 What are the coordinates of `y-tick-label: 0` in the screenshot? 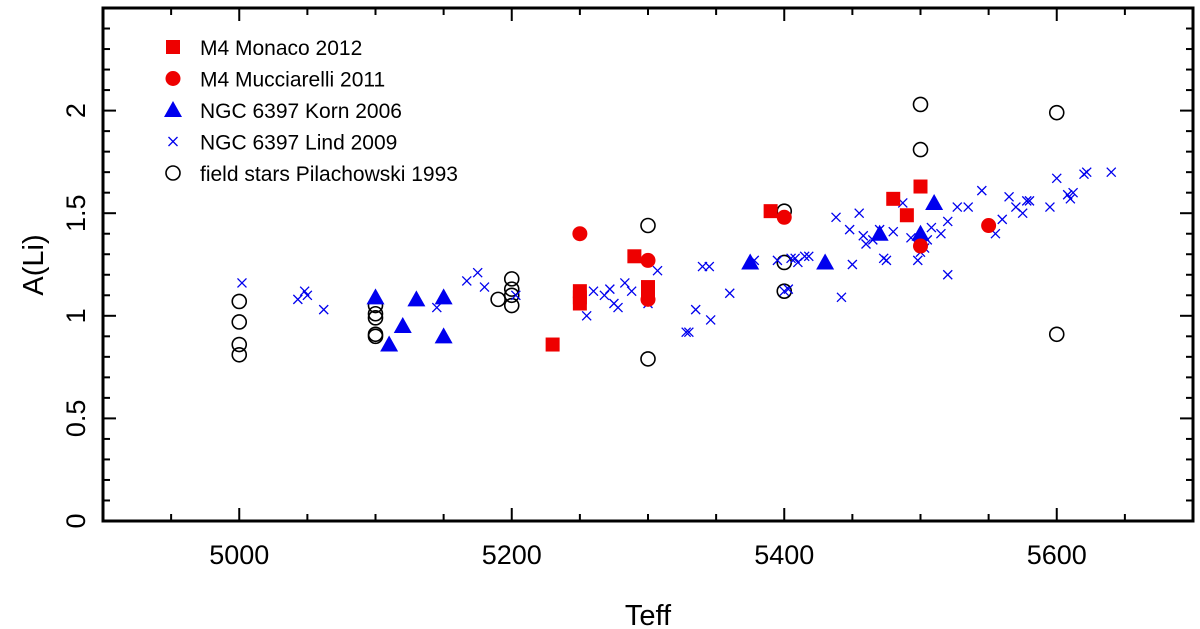 It's located at (76, 520).